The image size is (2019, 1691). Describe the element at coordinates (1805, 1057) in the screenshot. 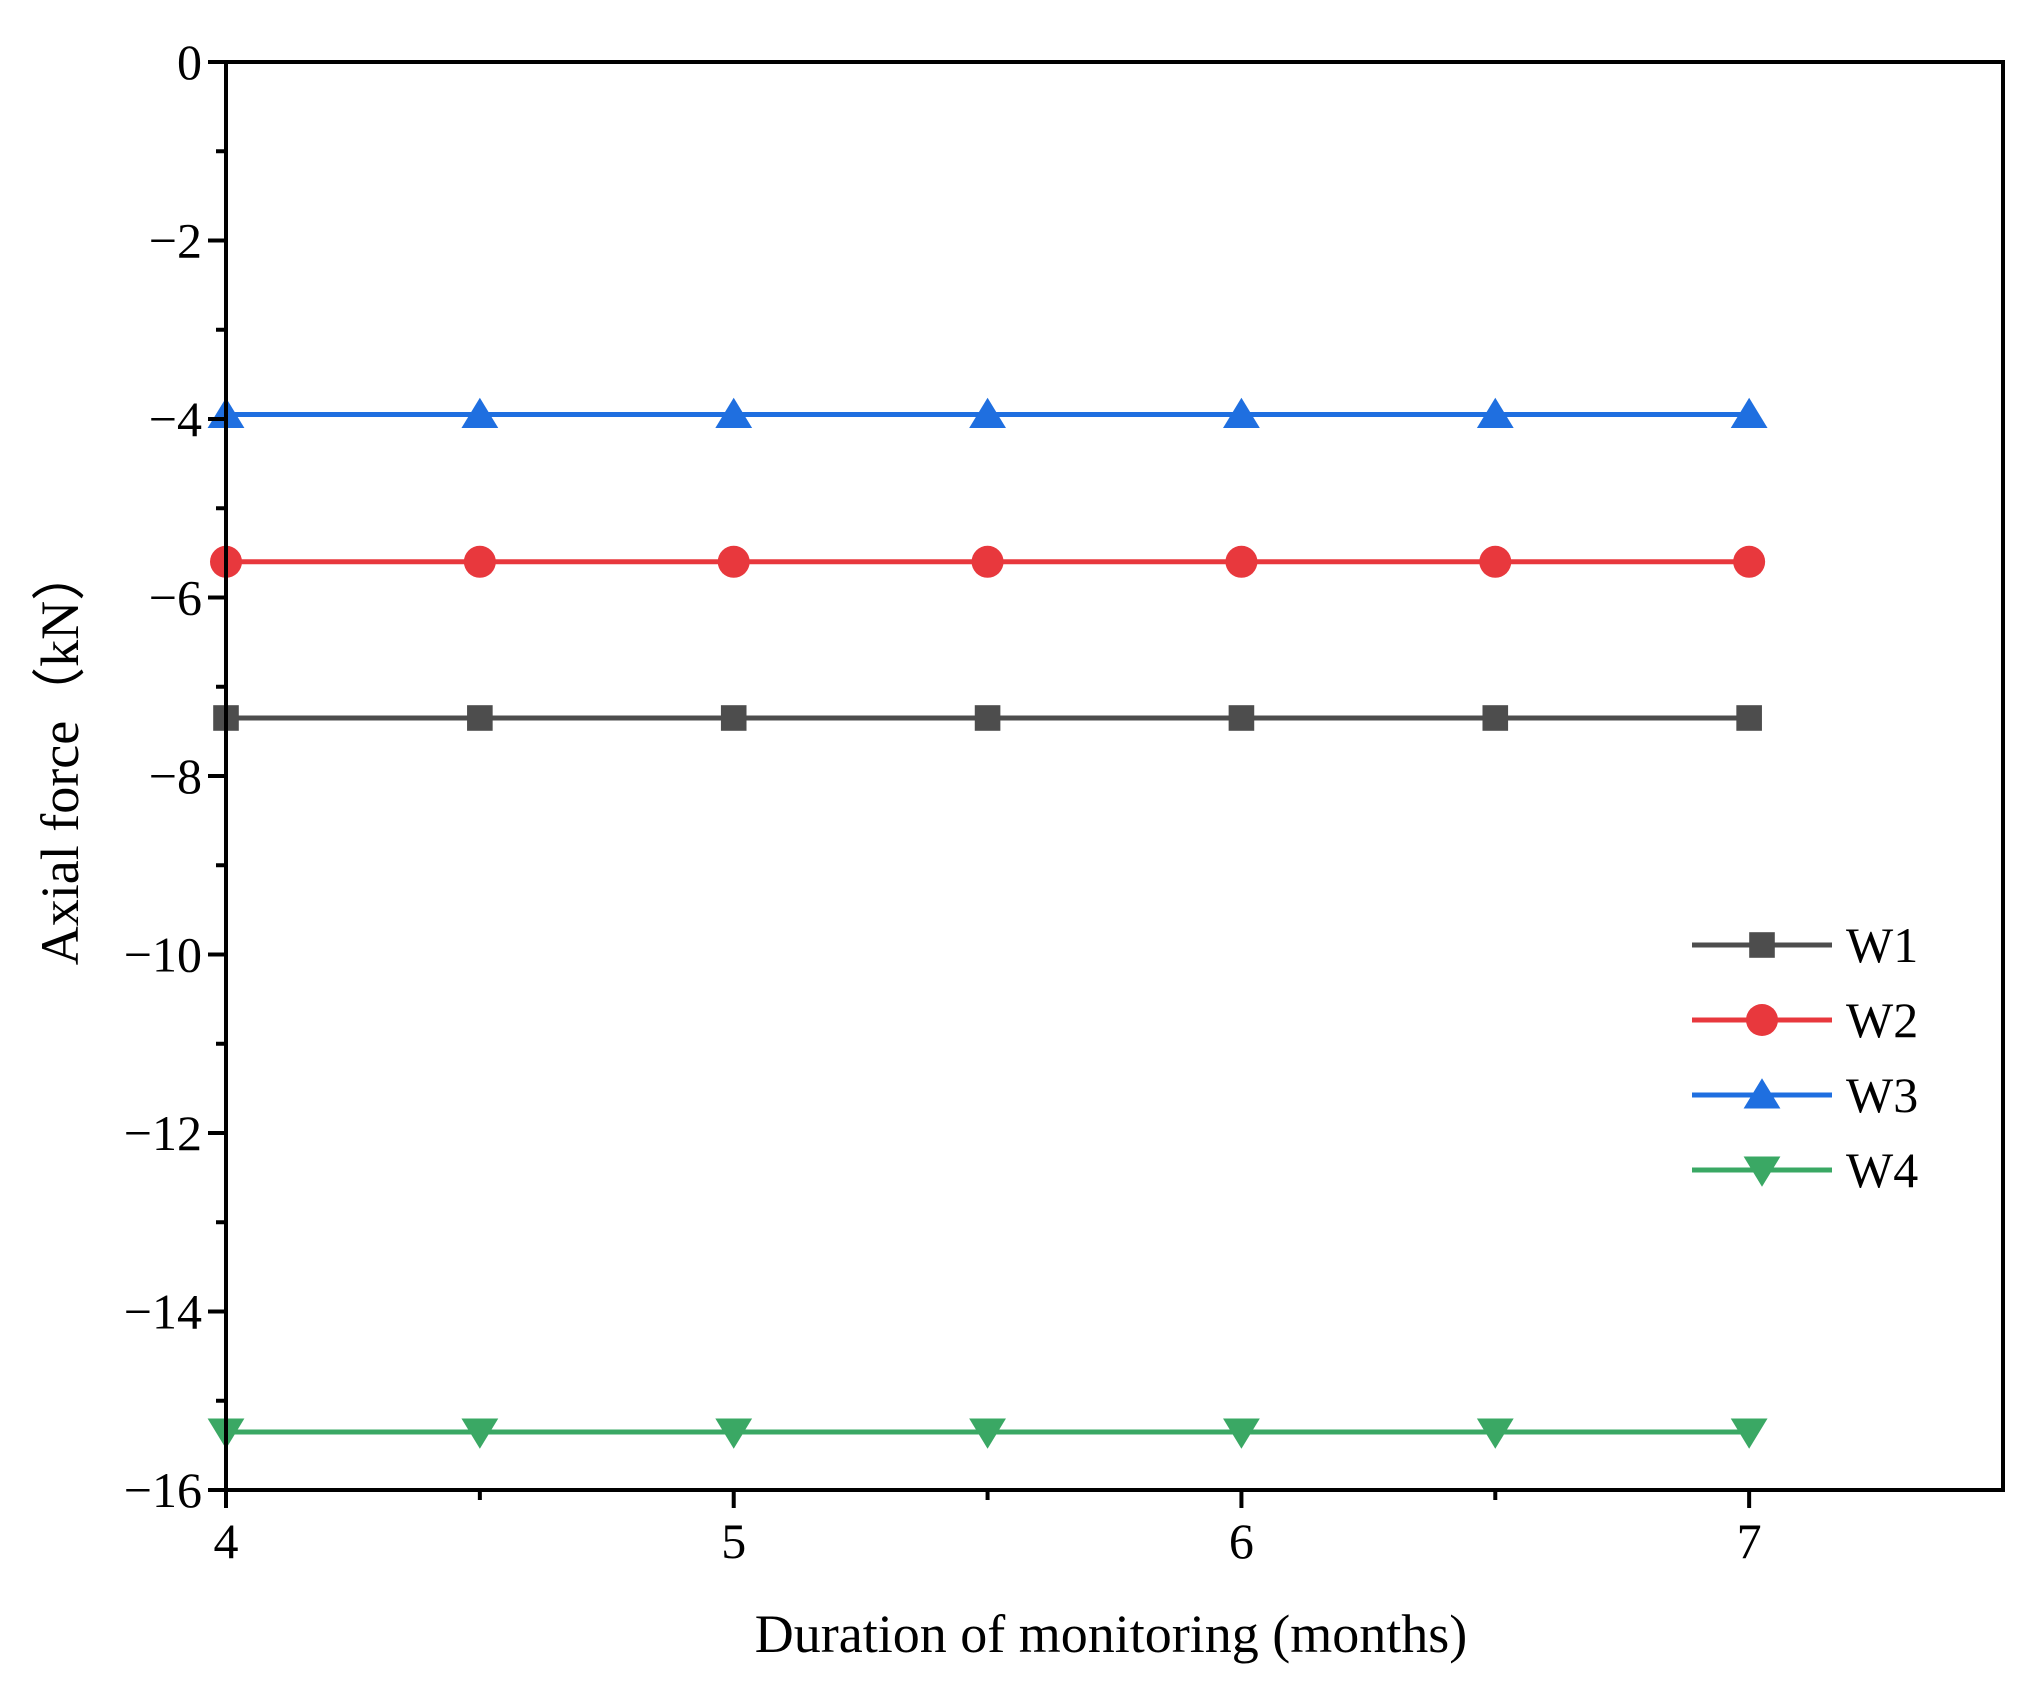

I see `legend: W1 W2 W3 W4` at that location.